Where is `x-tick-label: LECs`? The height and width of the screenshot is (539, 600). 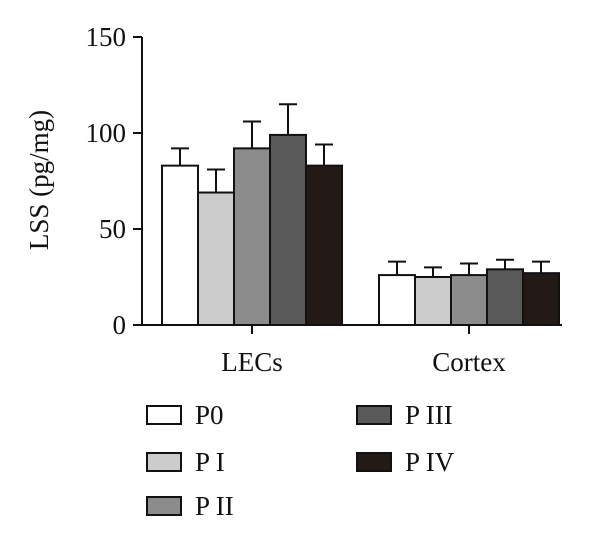 x-tick-label: LECs is located at coordinates (252, 362).